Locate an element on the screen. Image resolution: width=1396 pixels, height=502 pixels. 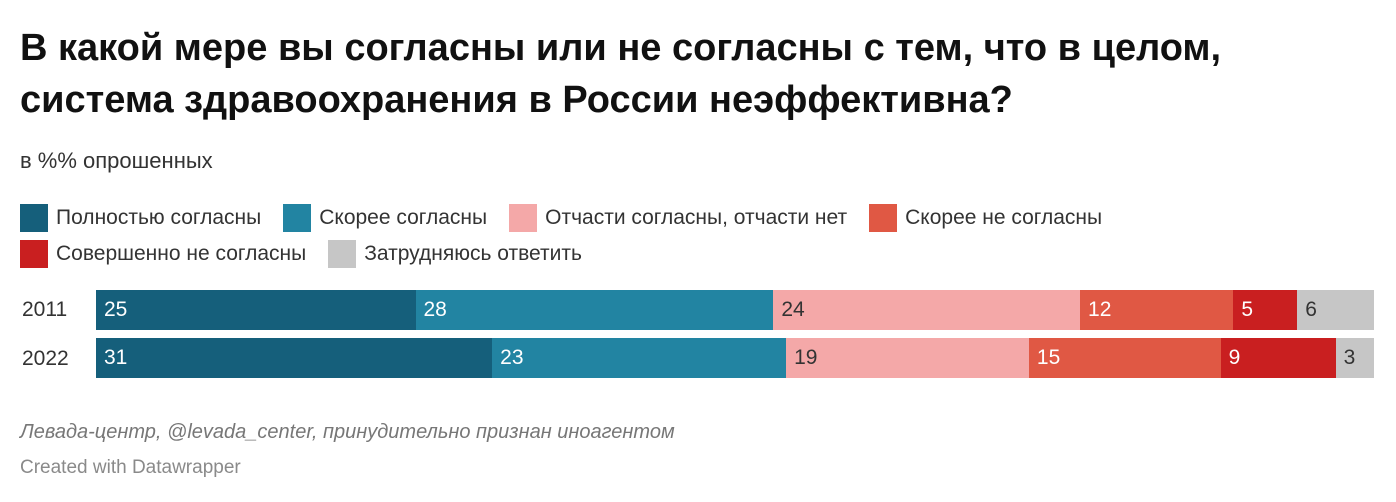
category-label-2011: 2011 is located at coordinates (45, 309).